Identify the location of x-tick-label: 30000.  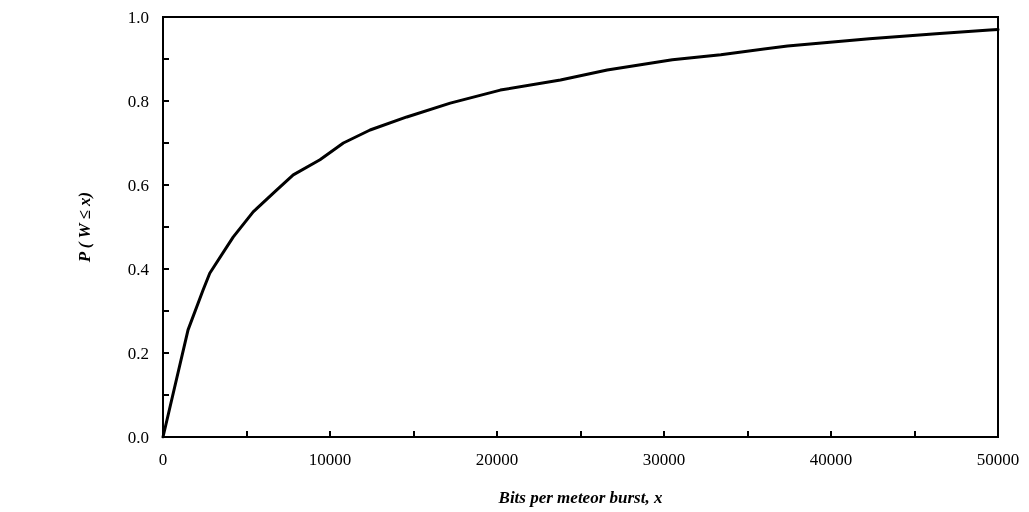
(664, 459).